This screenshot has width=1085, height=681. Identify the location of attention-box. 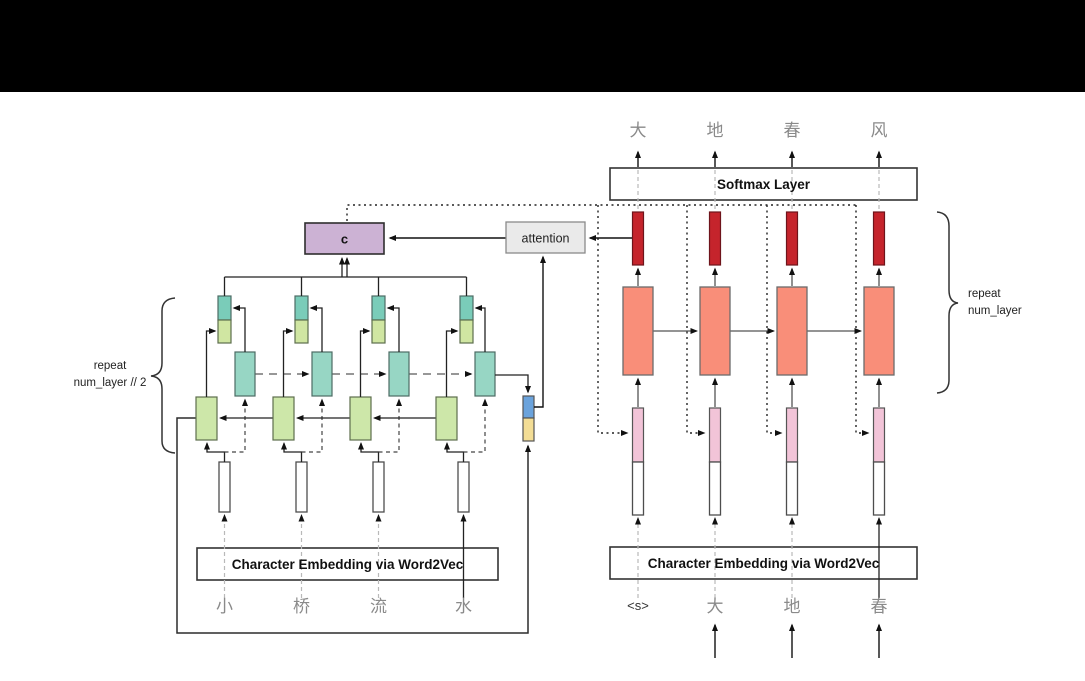
(545, 237).